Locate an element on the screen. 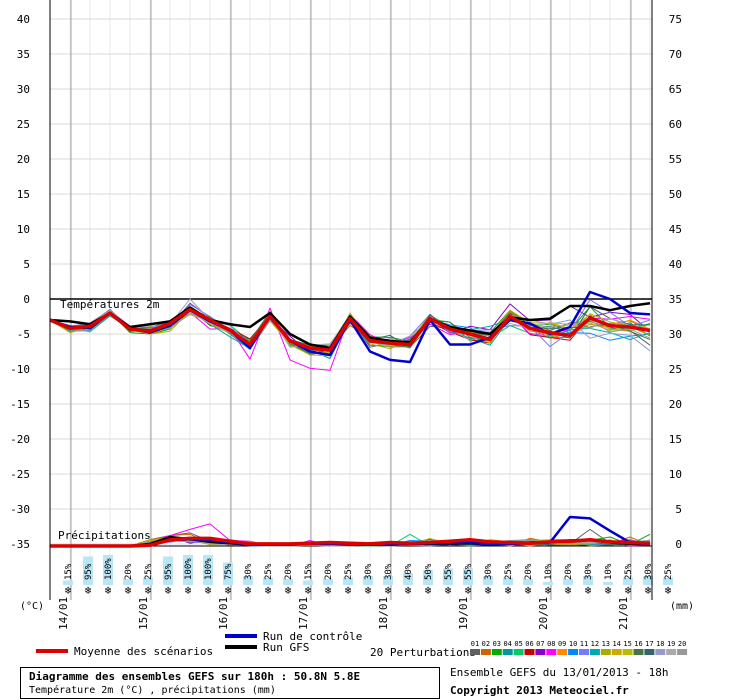 The image size is (740, 700). y-left-tick-label: -10 is located at coordinates (20, 369).